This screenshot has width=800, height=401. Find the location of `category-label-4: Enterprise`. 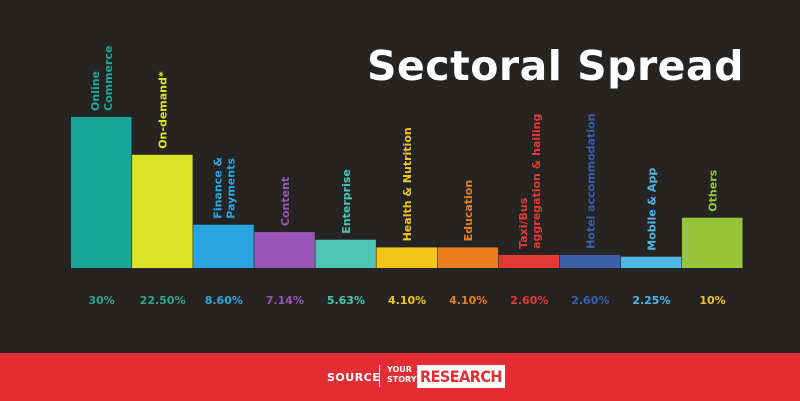

category-label-4: Enterprise is located at coordinates (346, 201).